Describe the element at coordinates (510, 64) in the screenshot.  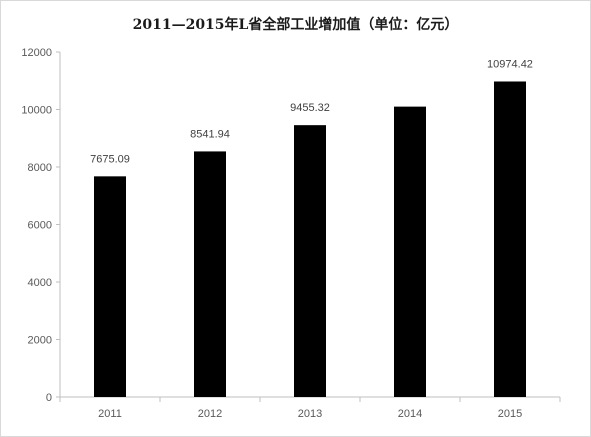
I see `data-label: 10974.42` at that location.